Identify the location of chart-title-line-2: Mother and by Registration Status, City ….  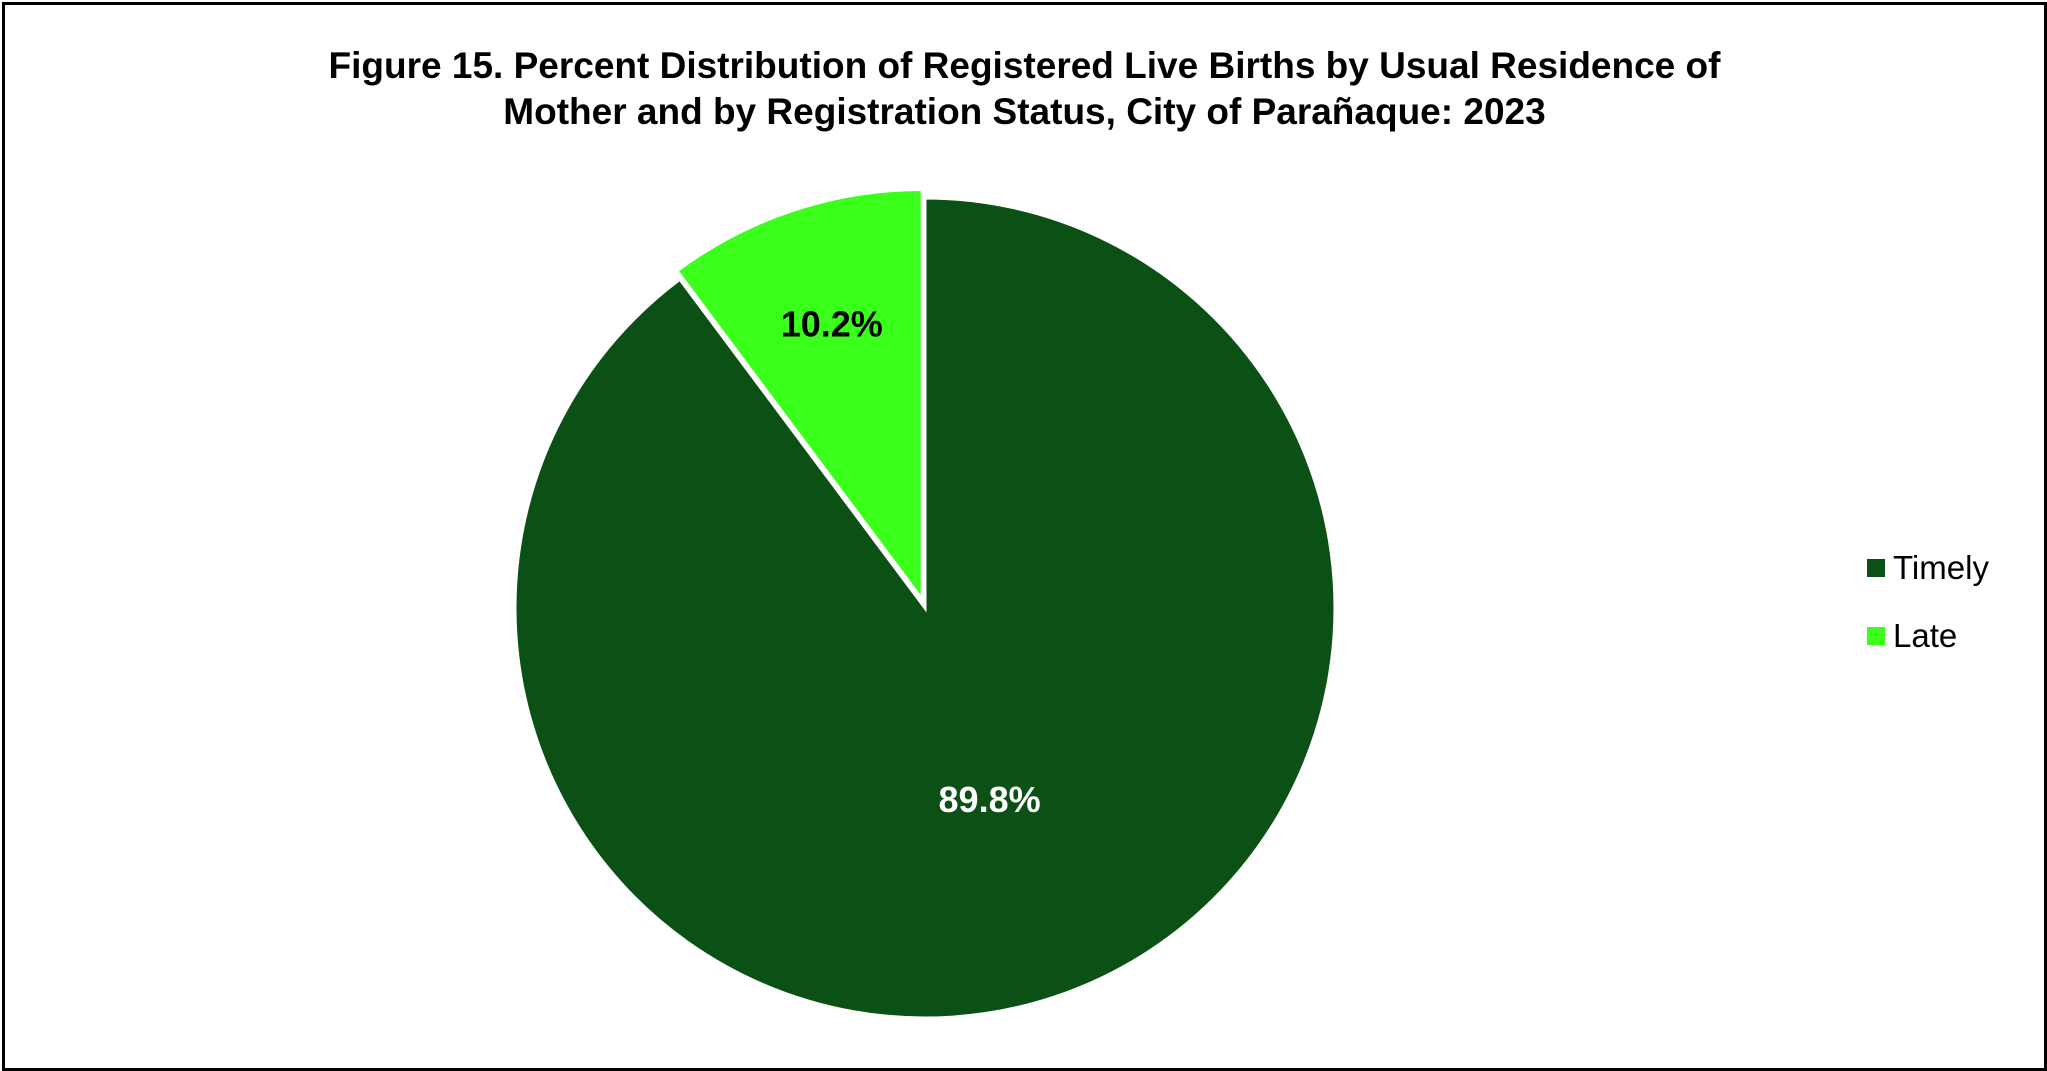
(1024, 111).